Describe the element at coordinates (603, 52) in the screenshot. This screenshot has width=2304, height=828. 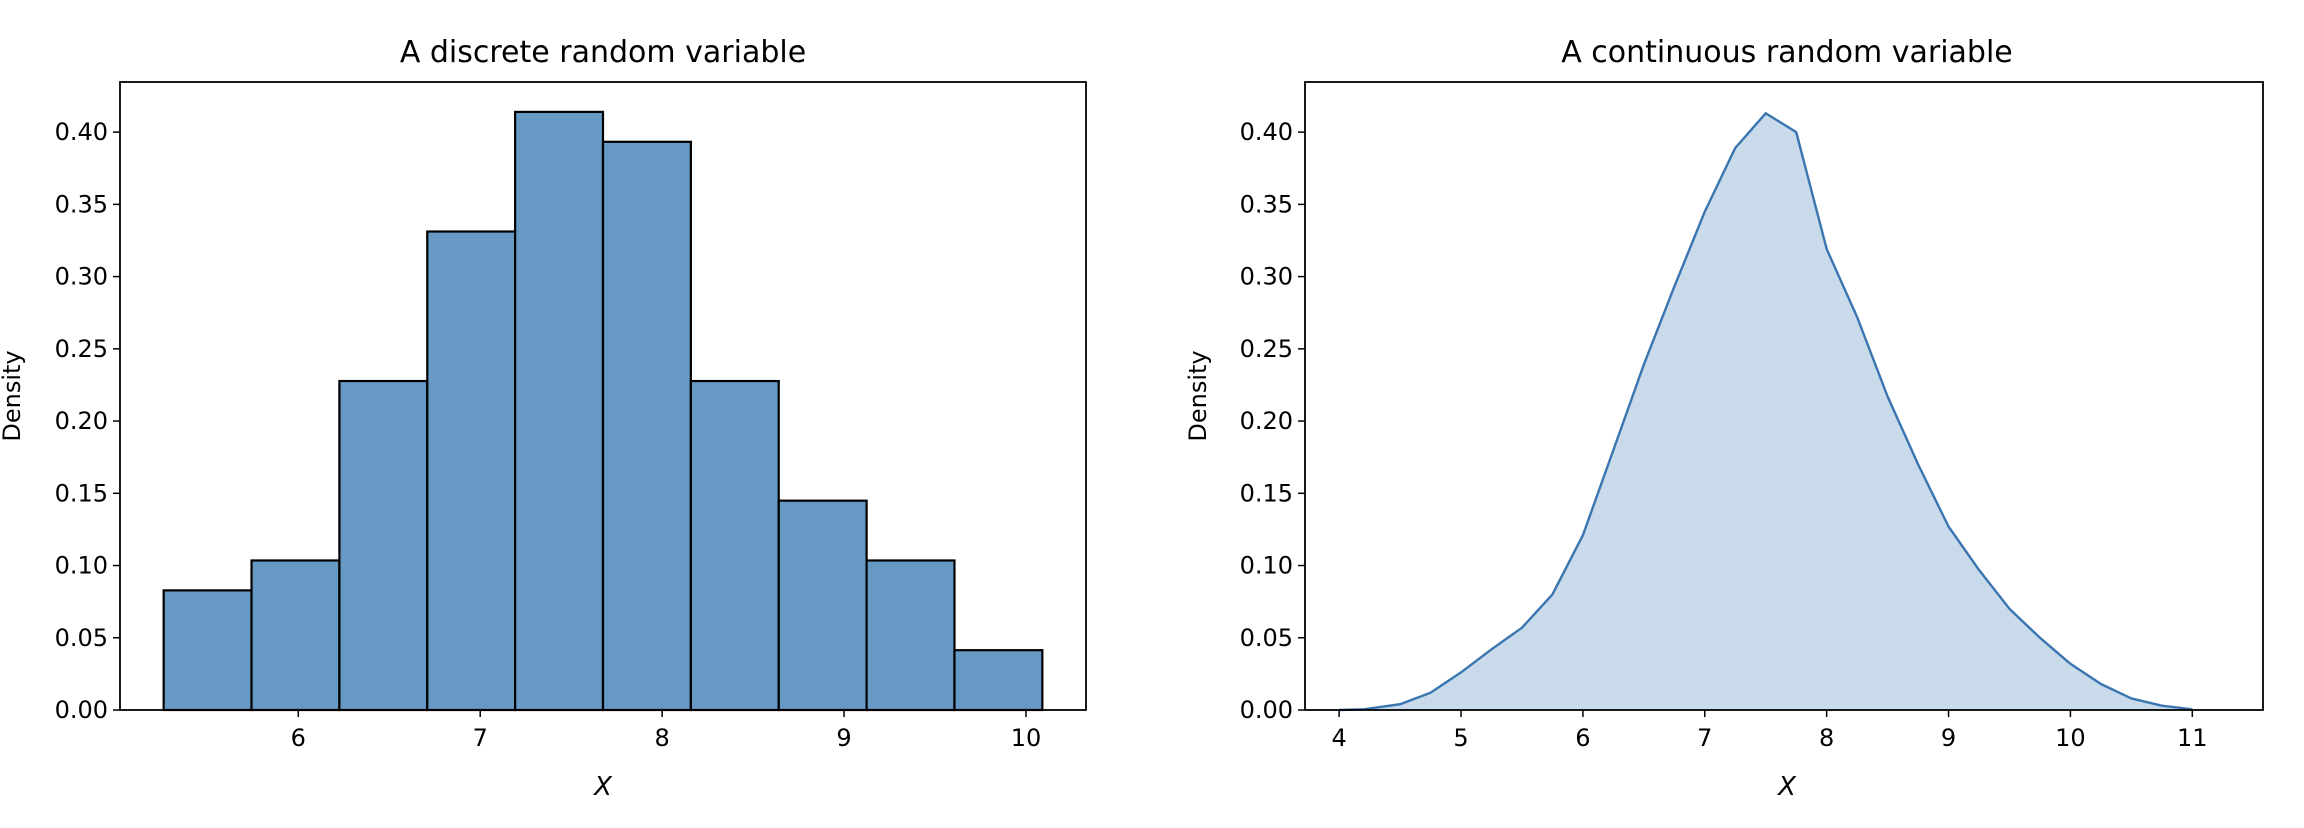
I see `chart-title: A discrete random variable` at that location.